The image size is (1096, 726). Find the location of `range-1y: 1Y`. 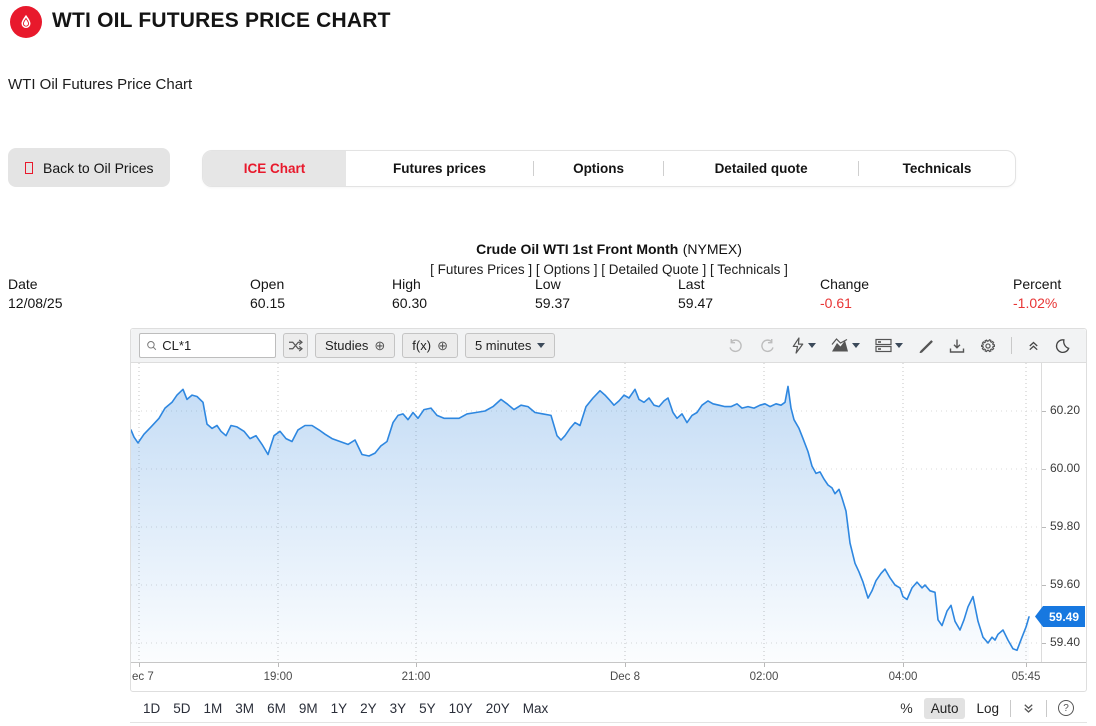

range-1y: 1Y is located at coordinates (339, 708).